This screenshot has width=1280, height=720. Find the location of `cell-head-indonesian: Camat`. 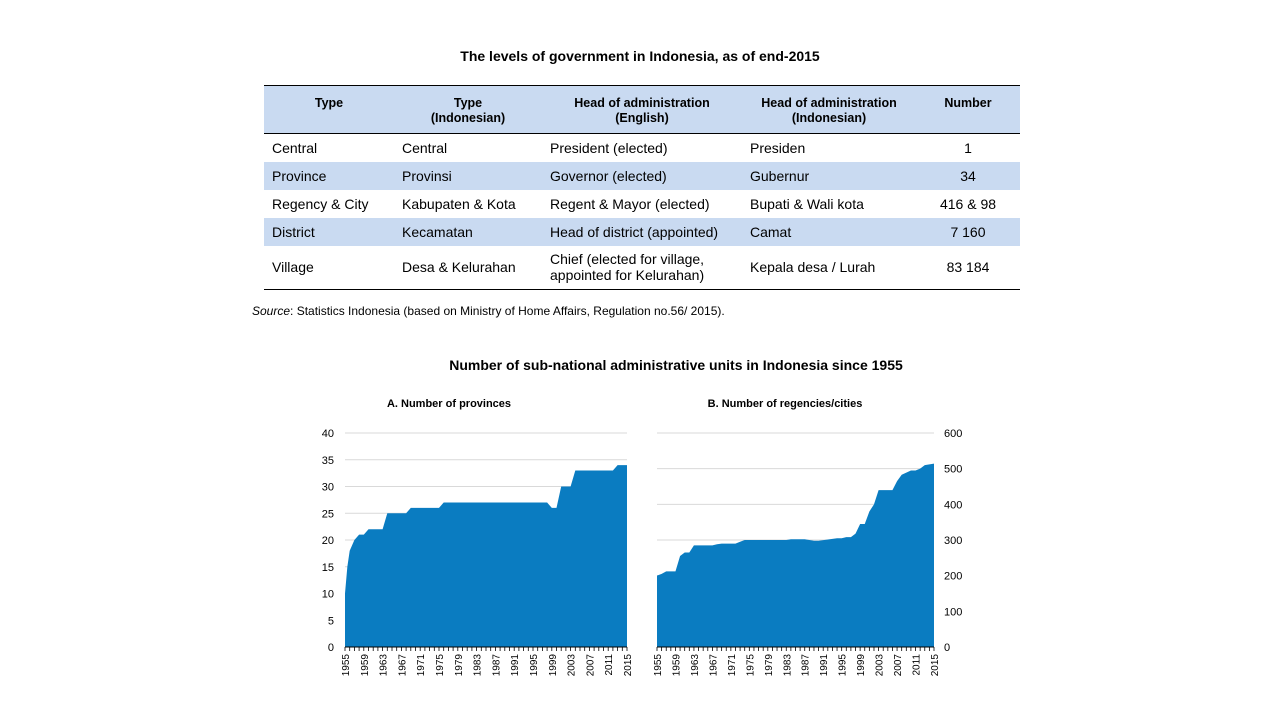

cell-head-indonesian: Camat is located at coordinates (771, 231).